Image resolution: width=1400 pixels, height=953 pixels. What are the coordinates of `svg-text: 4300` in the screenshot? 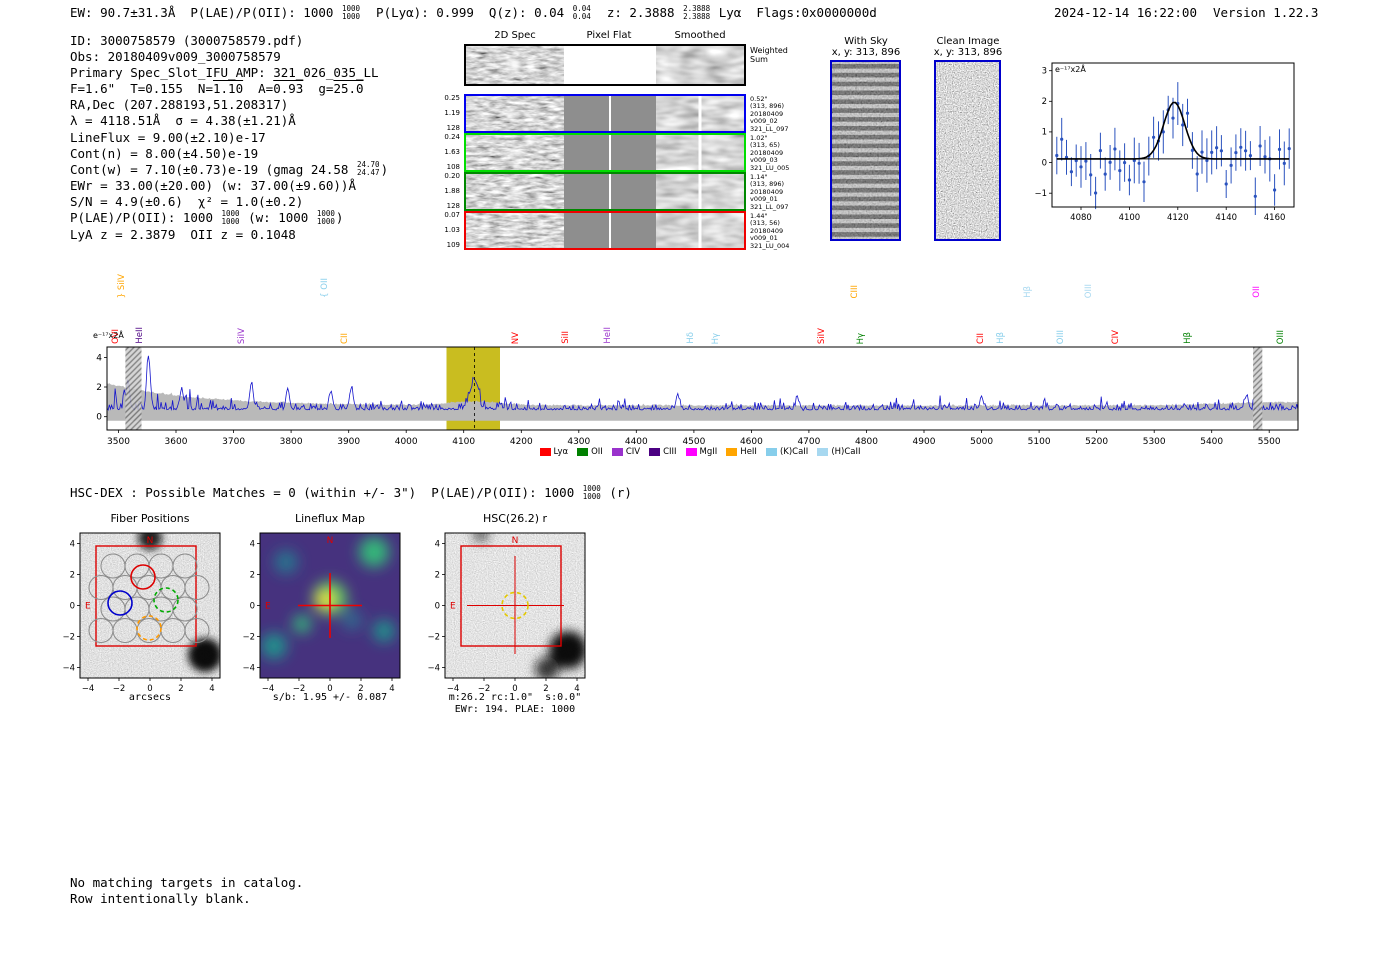 It's located at (578, 442).